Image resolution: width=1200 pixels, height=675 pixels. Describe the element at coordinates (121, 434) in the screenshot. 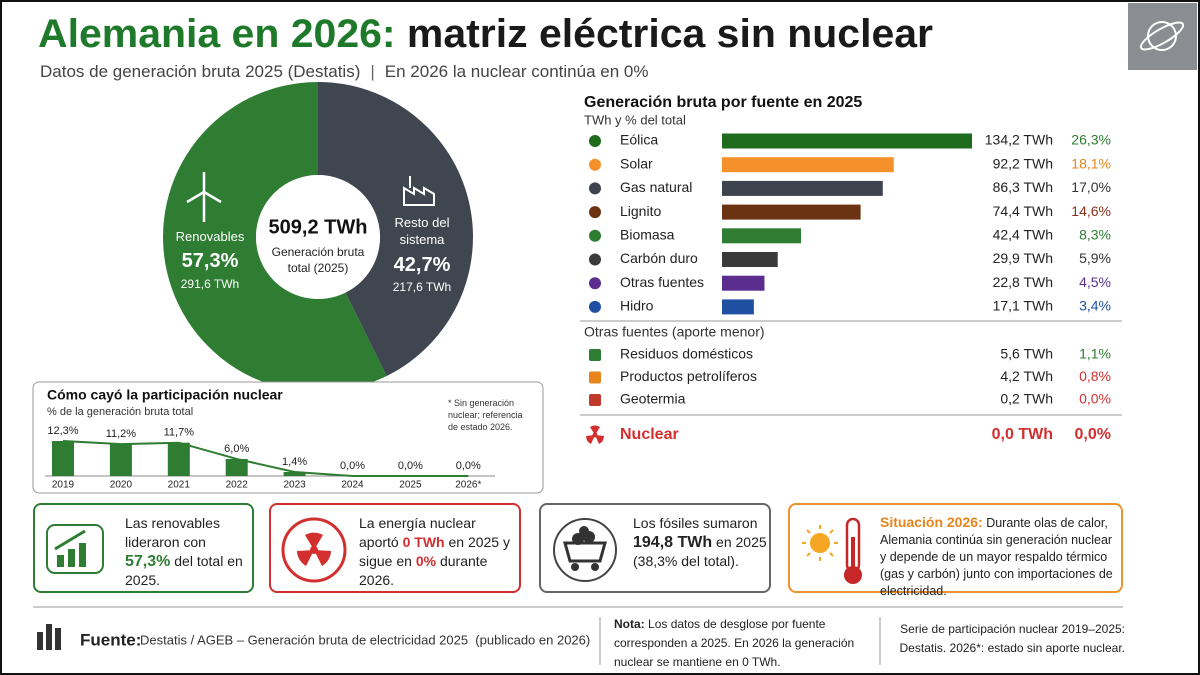

I see `value-label: 11,2%` at that location.